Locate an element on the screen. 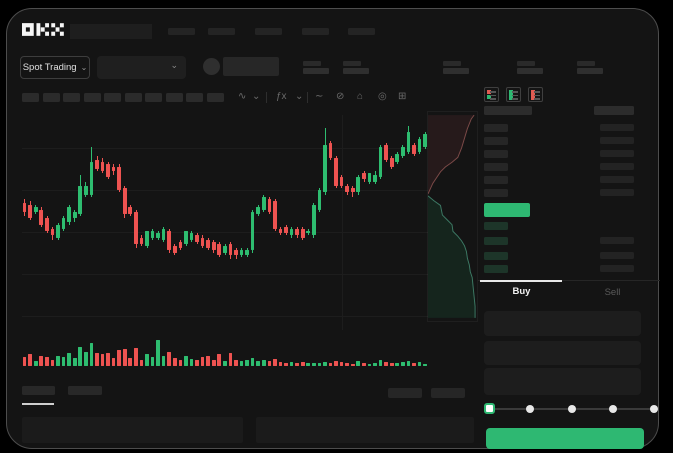 Image resolution: width=673 pixels, height=453 pixels. line-tool-icon: ∼ is located at coordinates (319, 96).